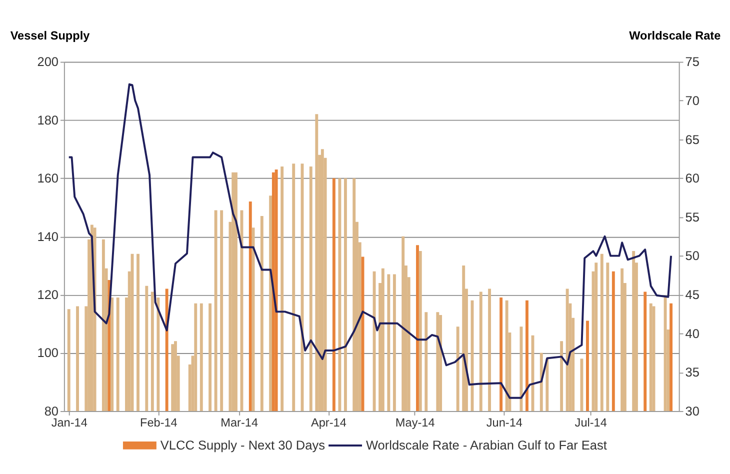  What do you see at coordinates (48, 120) in the screenshot?
I see `y-tick-label: 180` at bounding box center [48, 120].